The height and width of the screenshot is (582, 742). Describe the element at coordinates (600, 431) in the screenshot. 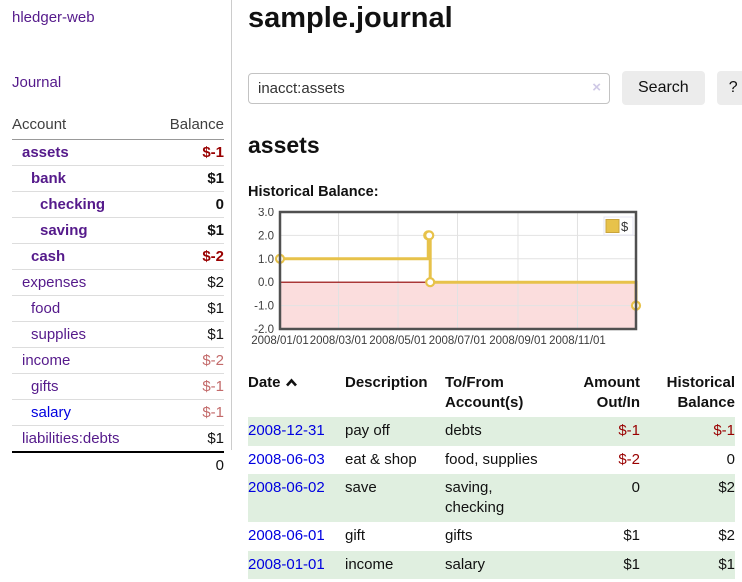

I see `transaction-amount: $-1` at that location.